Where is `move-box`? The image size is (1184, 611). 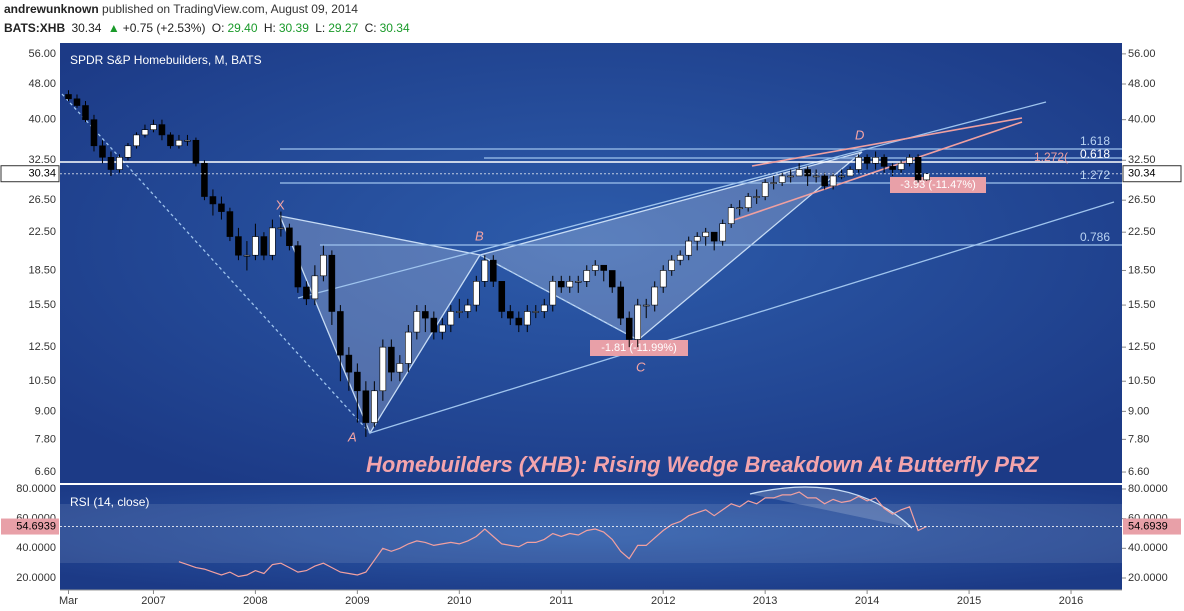
move-box is located at coordinates (938, 185).